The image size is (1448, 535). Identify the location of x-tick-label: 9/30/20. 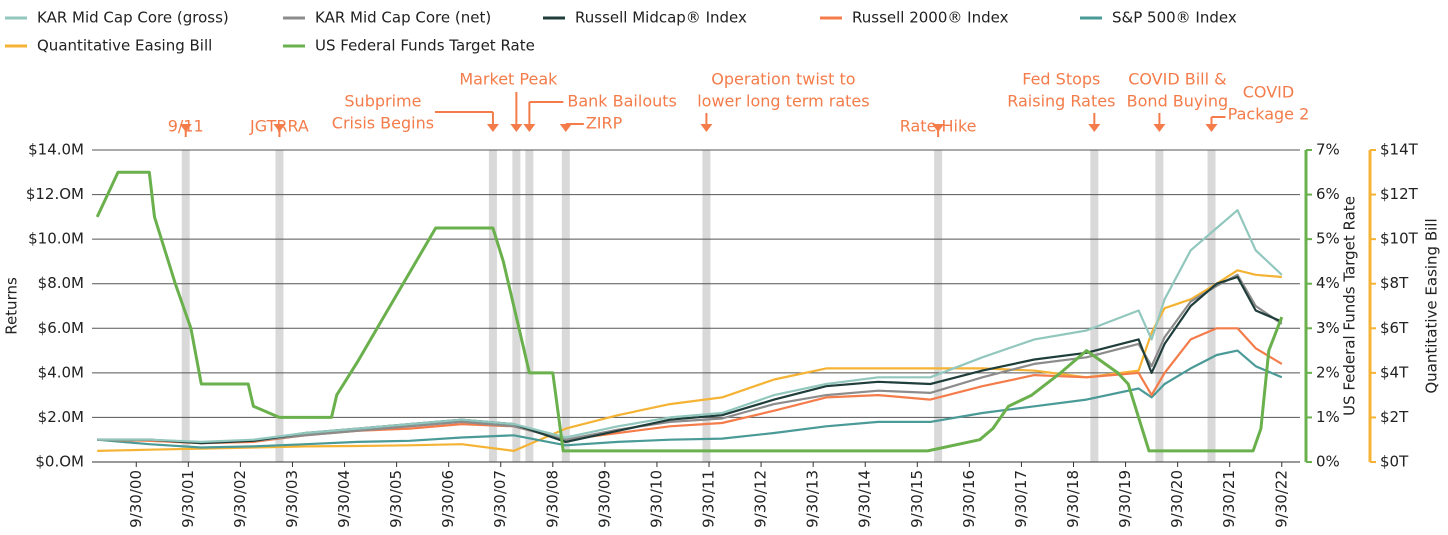
(1177, 499).